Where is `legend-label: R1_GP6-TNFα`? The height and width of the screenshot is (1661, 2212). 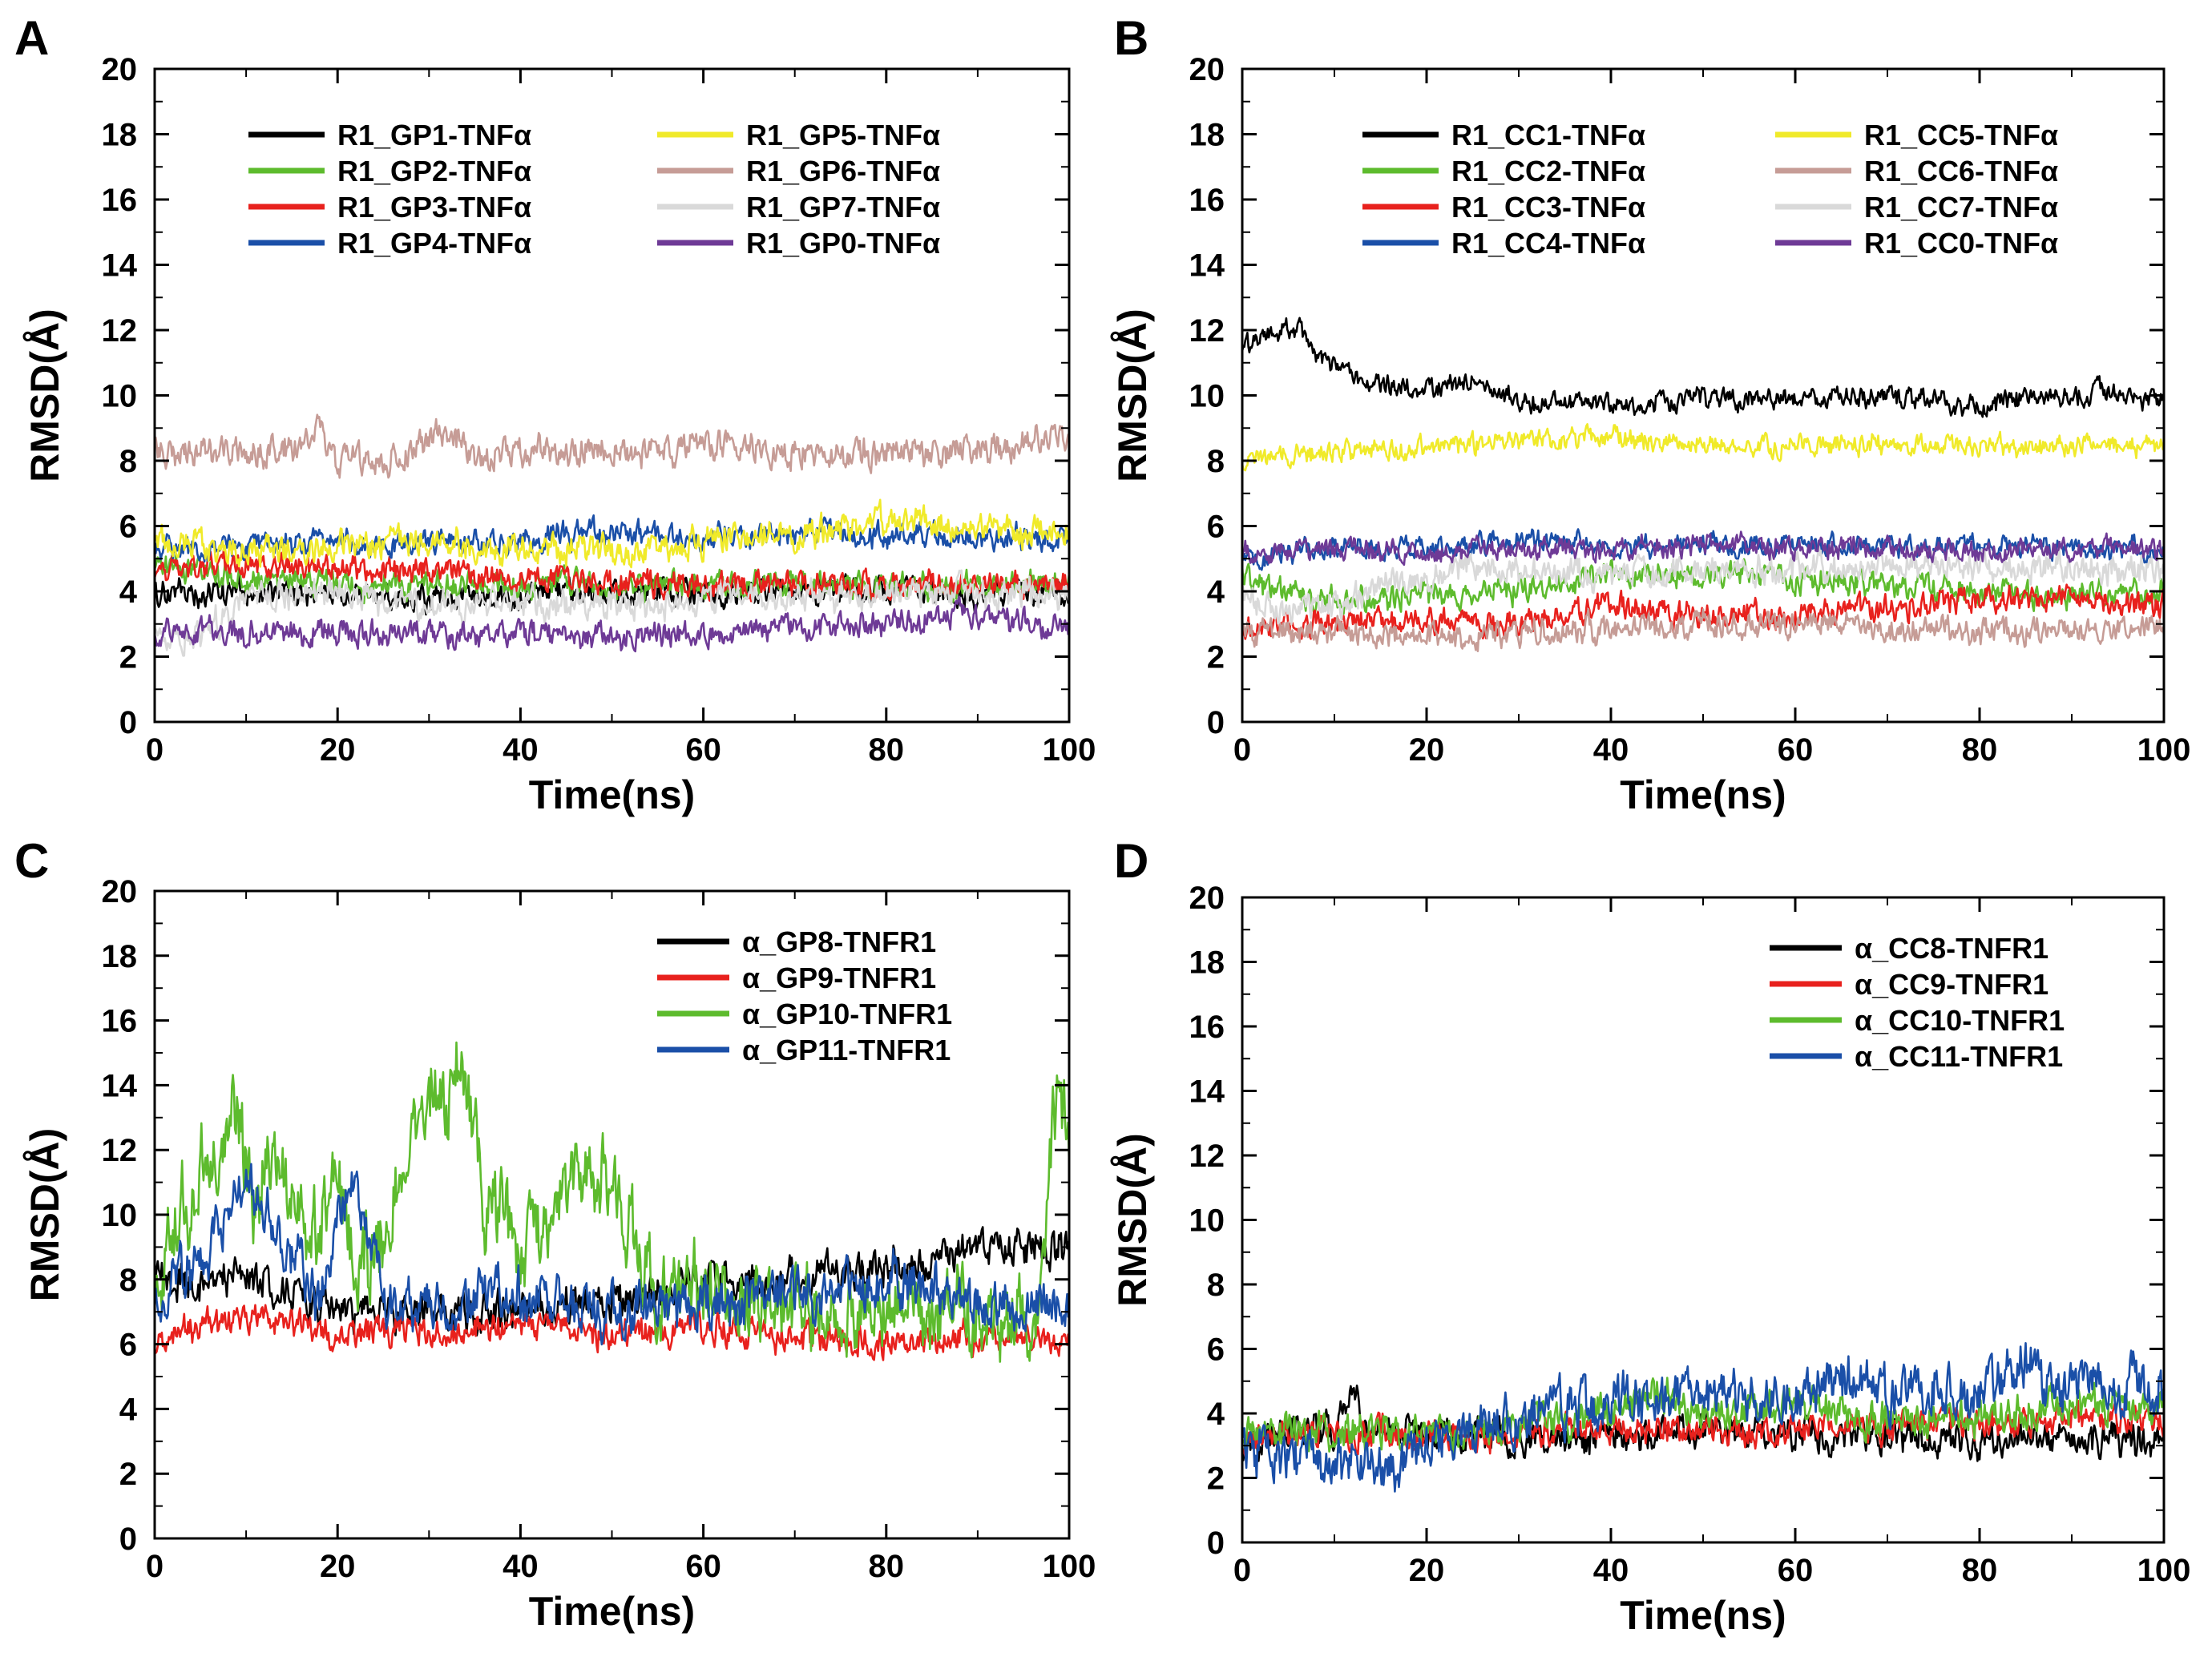
legend-label: R1_GP6-TNFα is located at coordinates (843, 171).